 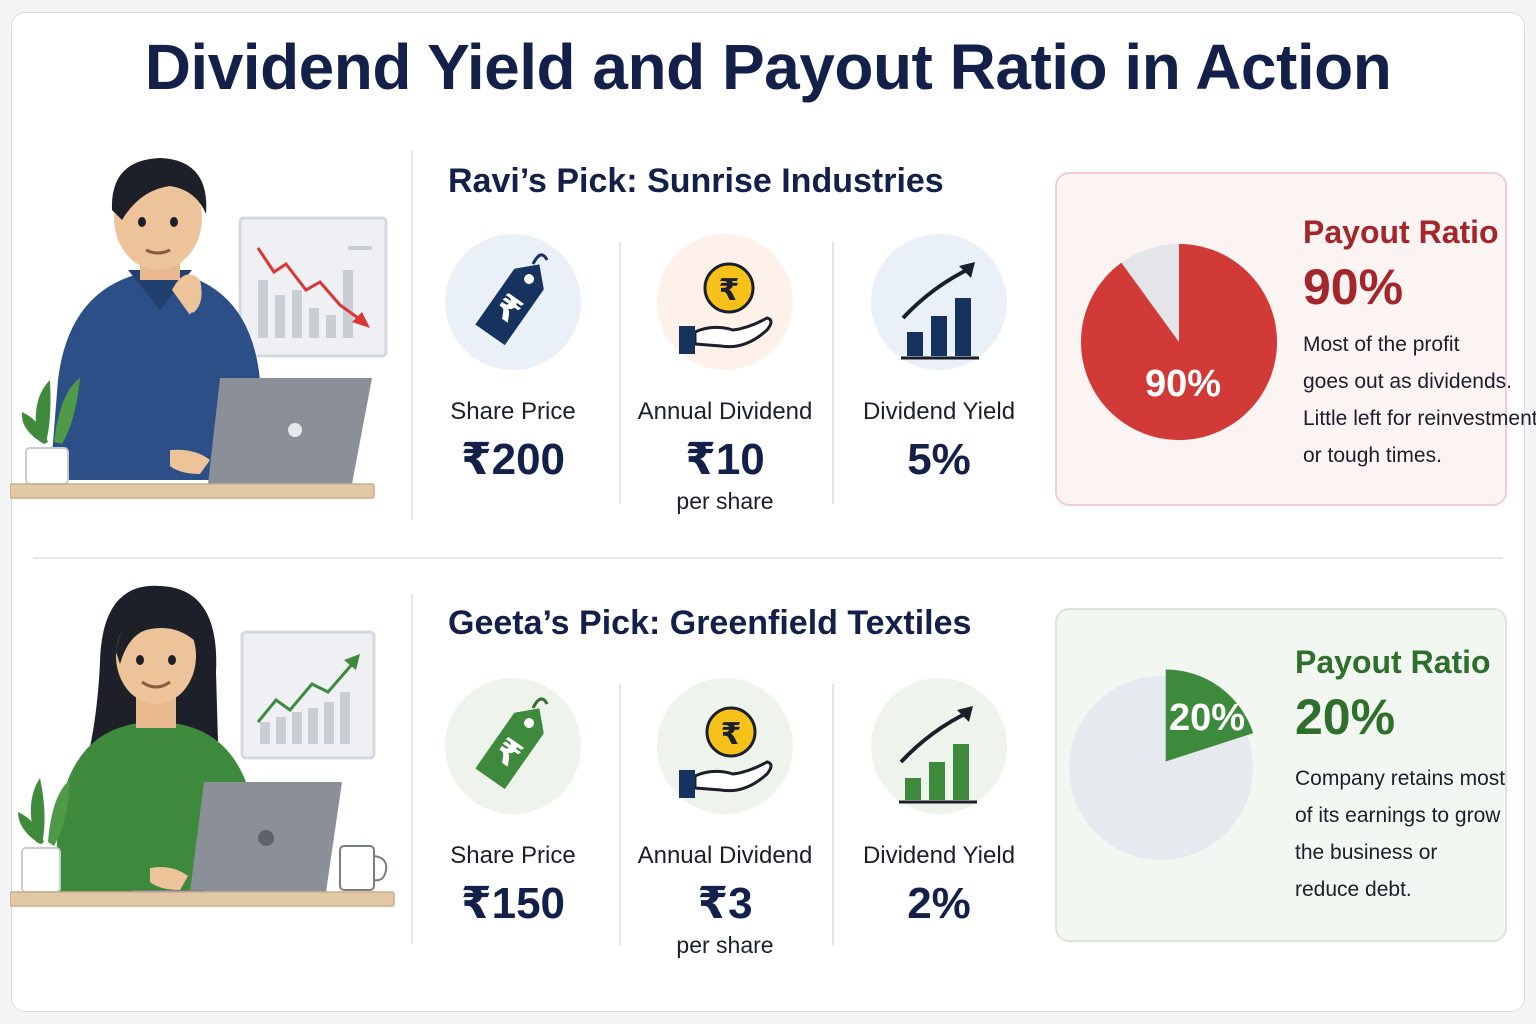 I want to click on desc-line: Little left for reinvestment, so click(x=1419, y=418).